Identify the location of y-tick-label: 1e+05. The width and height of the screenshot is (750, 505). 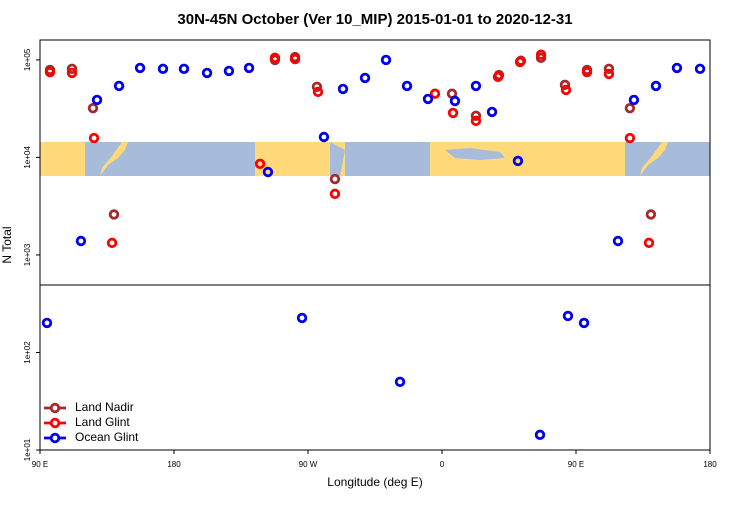
(27, 59).